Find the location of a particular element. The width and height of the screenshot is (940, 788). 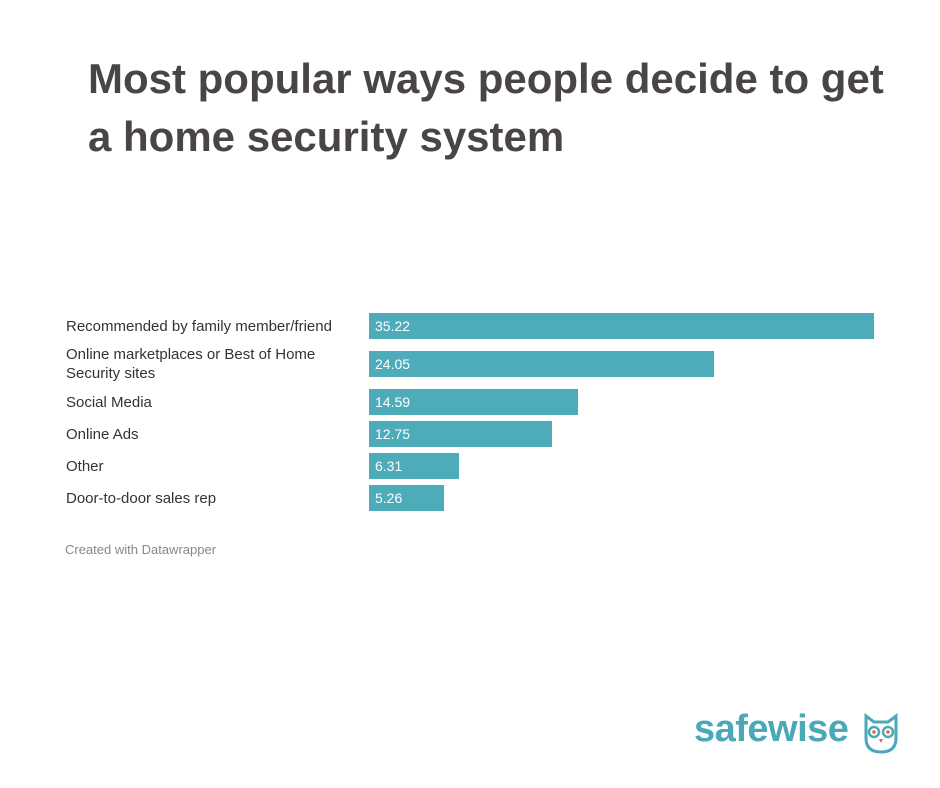

bar-row: Social Media 14.59 is located at coordinates (471, 402).